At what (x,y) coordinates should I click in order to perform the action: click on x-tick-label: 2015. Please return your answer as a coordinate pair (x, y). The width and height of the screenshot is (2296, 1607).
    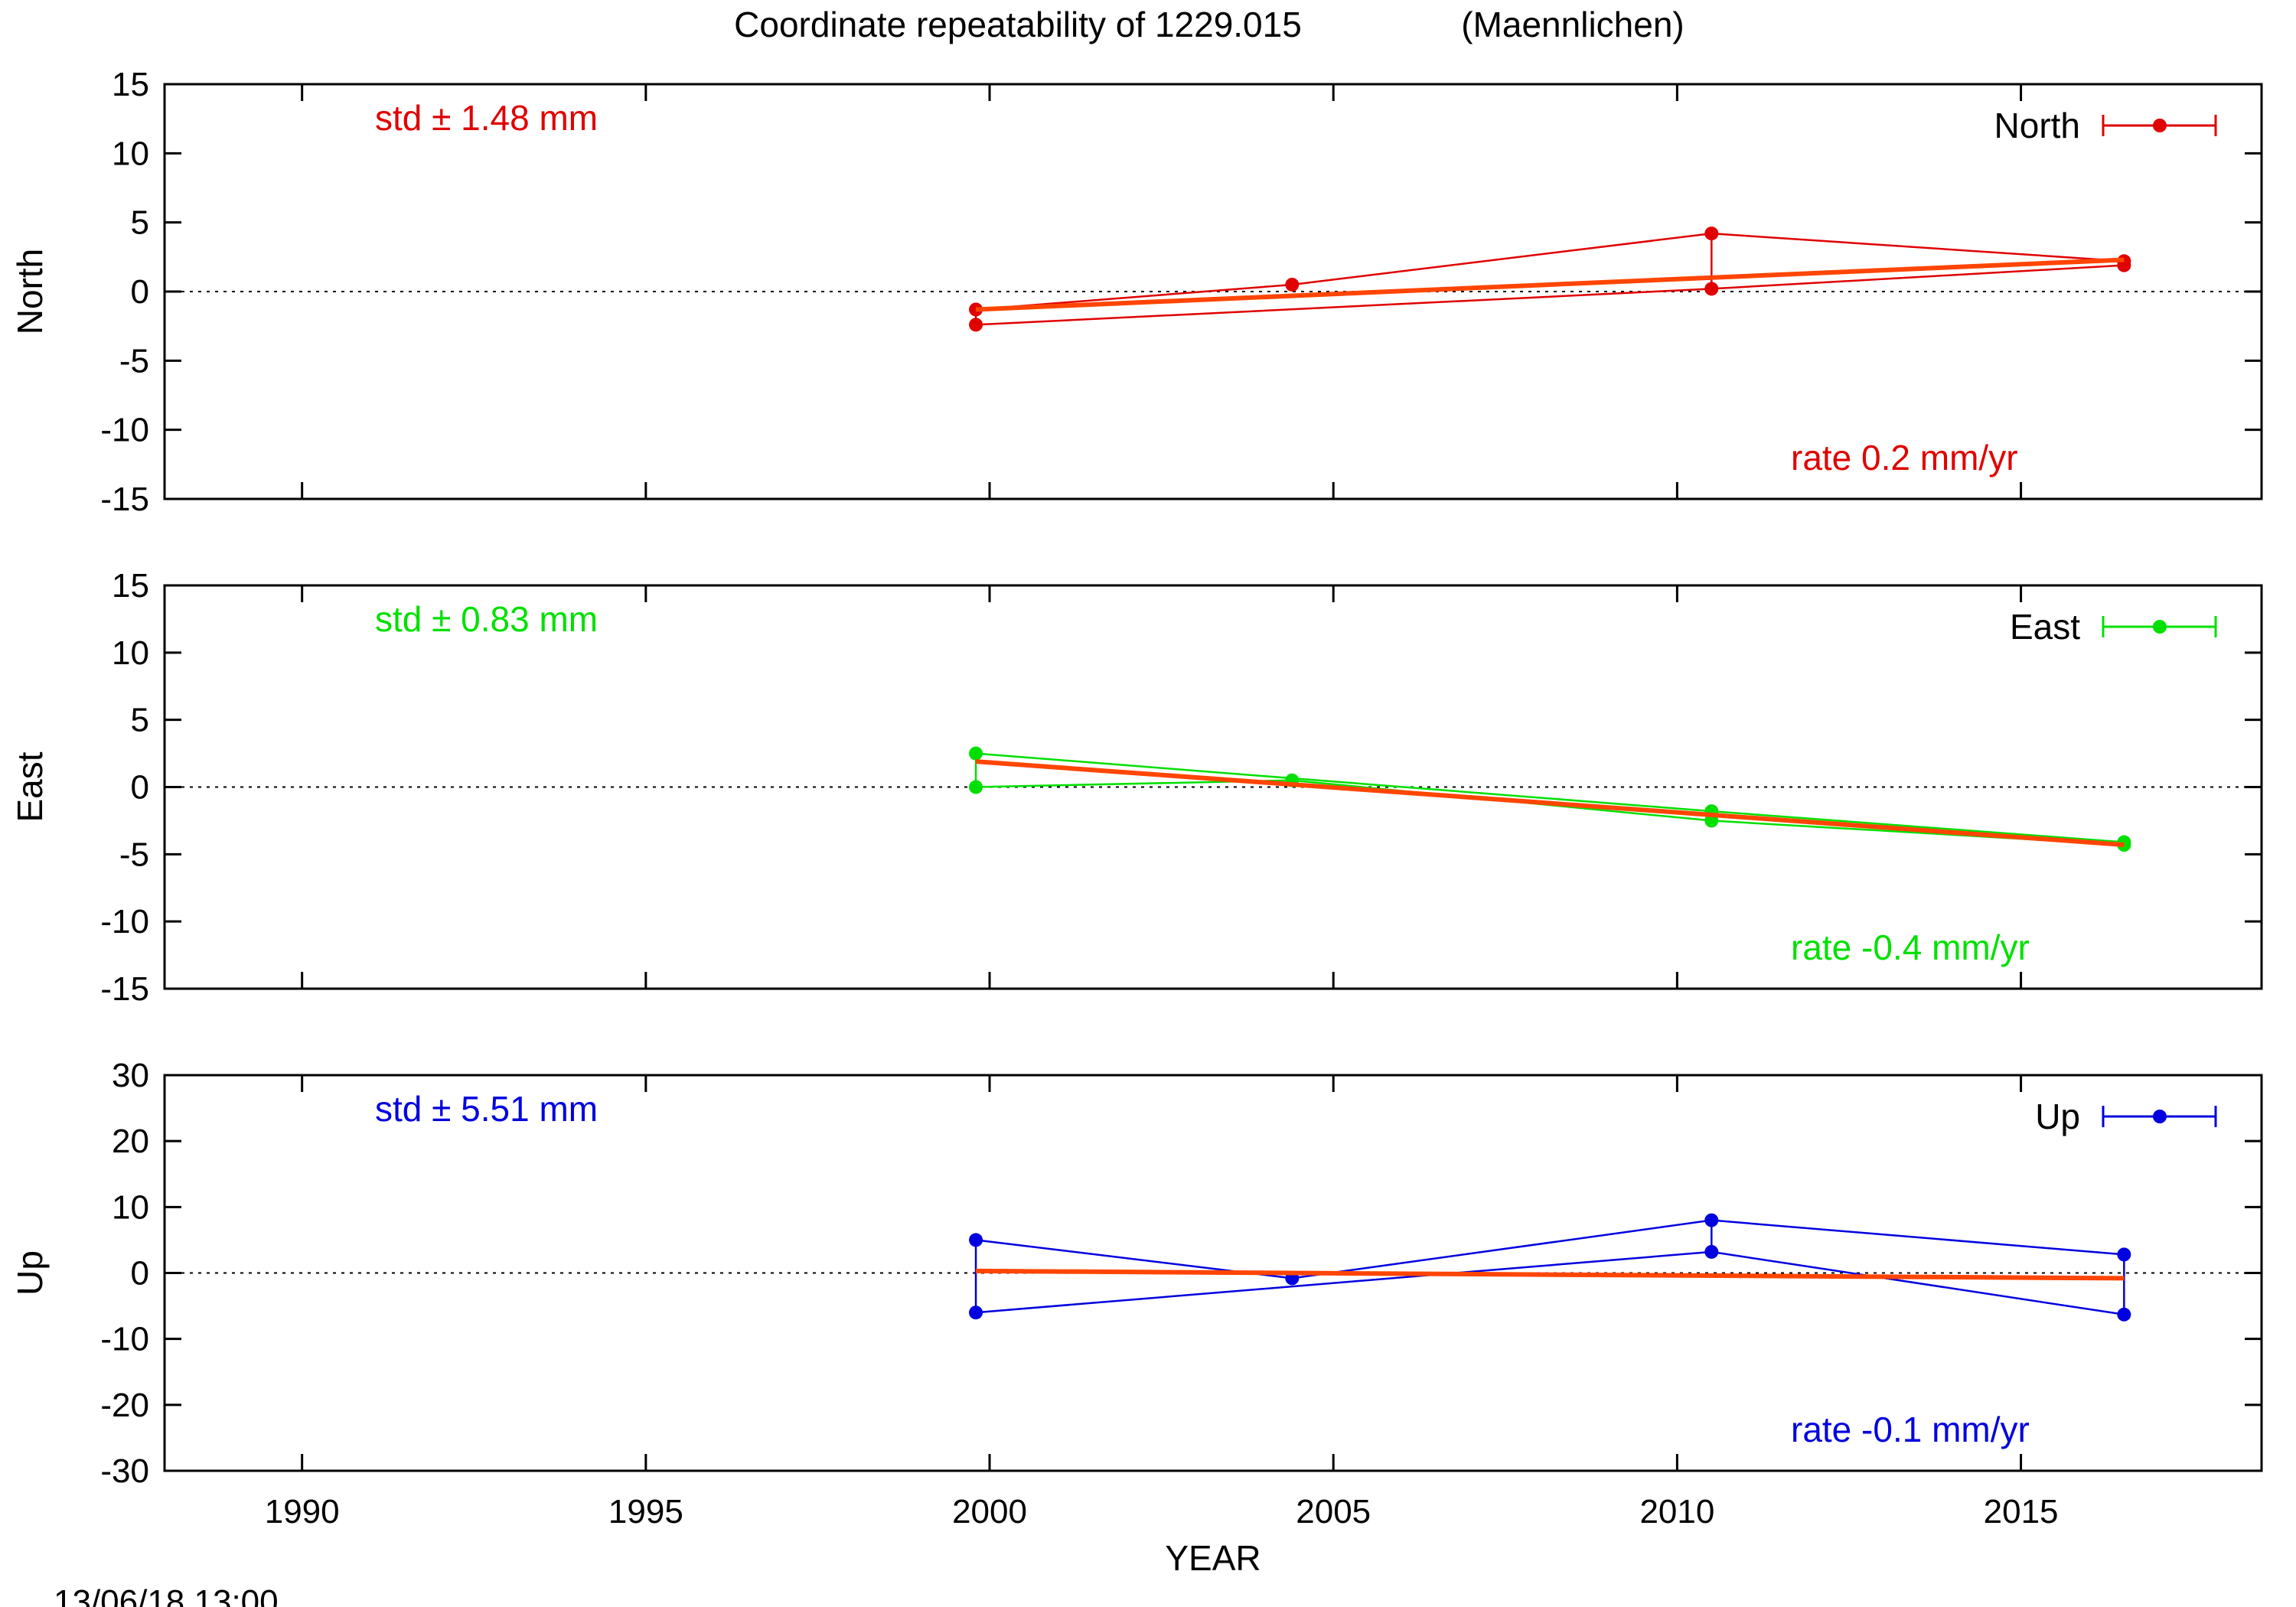
    Looking at the image, I should click on (2021, 1511).